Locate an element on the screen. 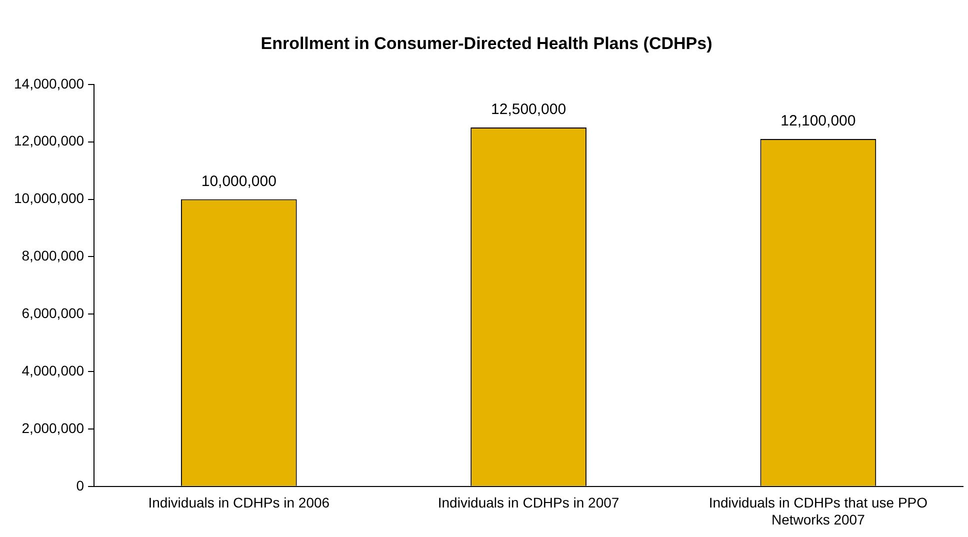 The height and width of the screenshot is (537, 968). y-tick-label: 6,000,000 is located at coordinates (53, 312).